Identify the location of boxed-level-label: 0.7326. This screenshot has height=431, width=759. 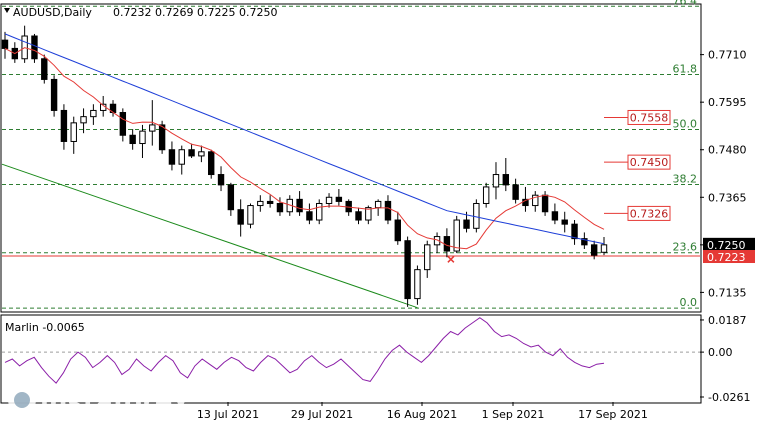
(649, 213).